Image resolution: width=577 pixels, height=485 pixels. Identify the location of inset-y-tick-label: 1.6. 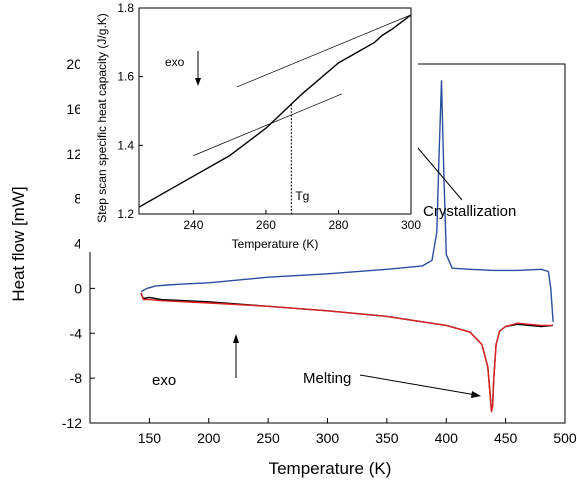
(125, 77).